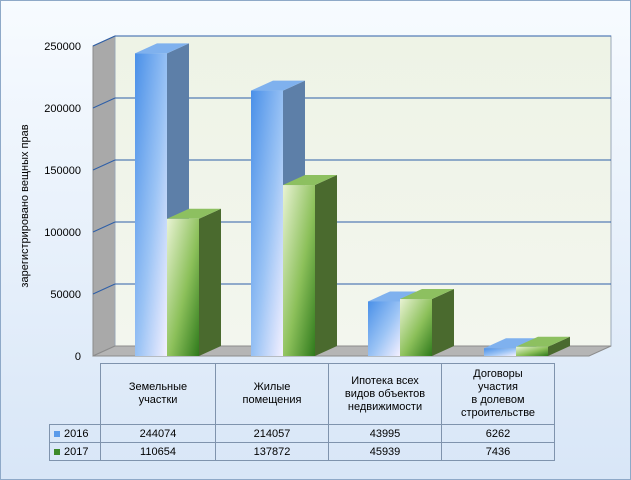 Image resolution: width=631 pixels, height=480 pixels. Describe the element at coordinates (385, 433) in the screenshot. I see `table-cell: 43995` at that location.